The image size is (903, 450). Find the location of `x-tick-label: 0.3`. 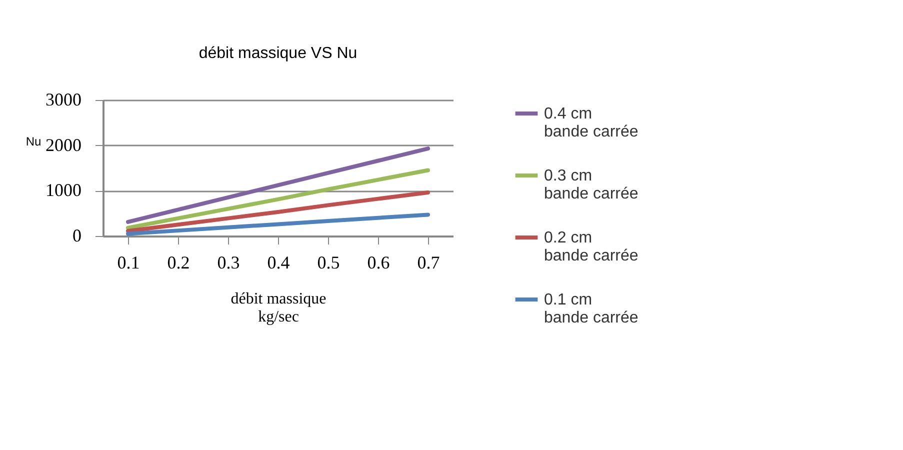

x-tick-label: 0.3 is located at coordinates (228, 262).